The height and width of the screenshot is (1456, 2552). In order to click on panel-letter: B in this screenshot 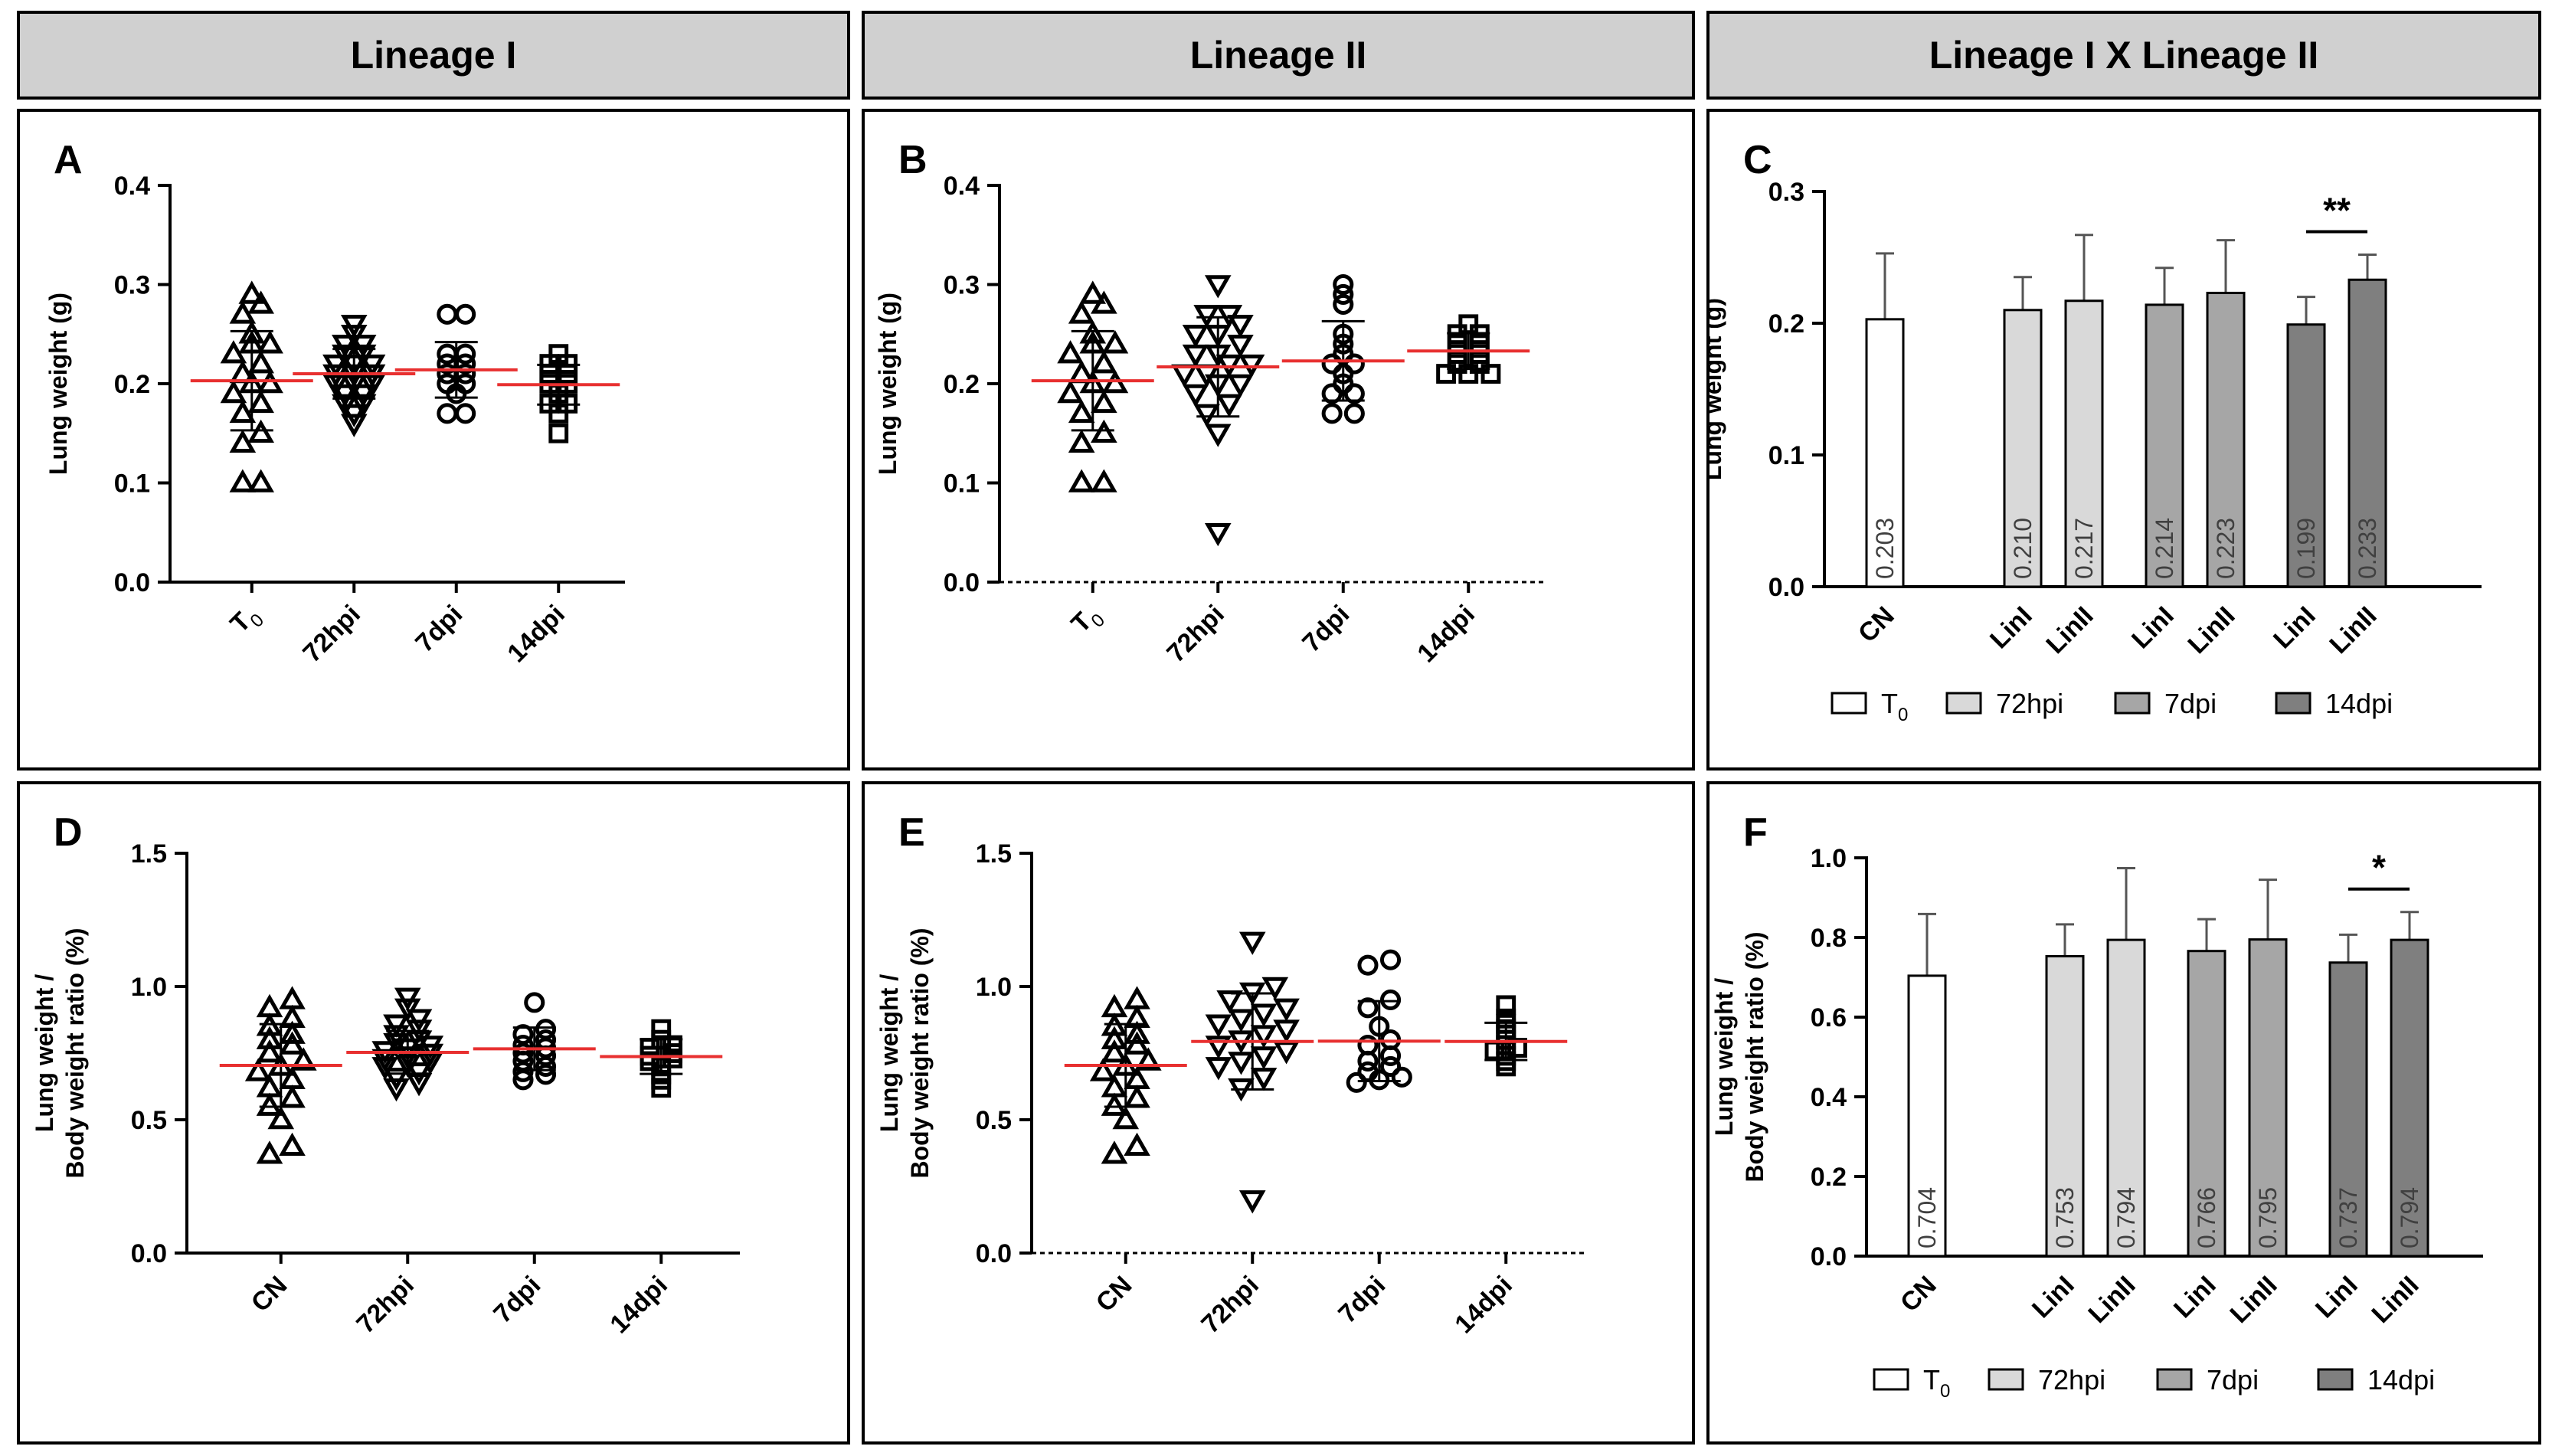, I will do `click(913, 160)`.